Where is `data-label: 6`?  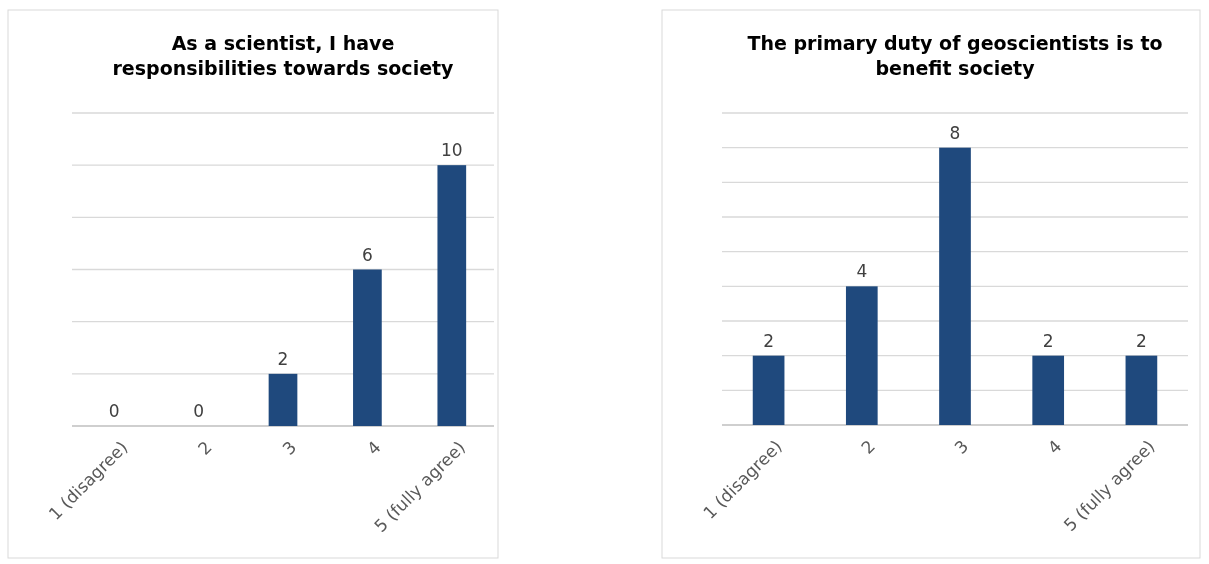
data-label: 6 is located at coordinates (367, 254).